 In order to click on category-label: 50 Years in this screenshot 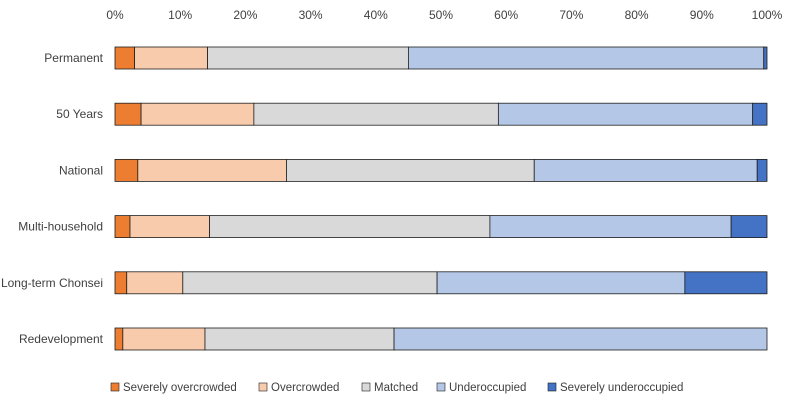, I will do `click(79, 114)`.